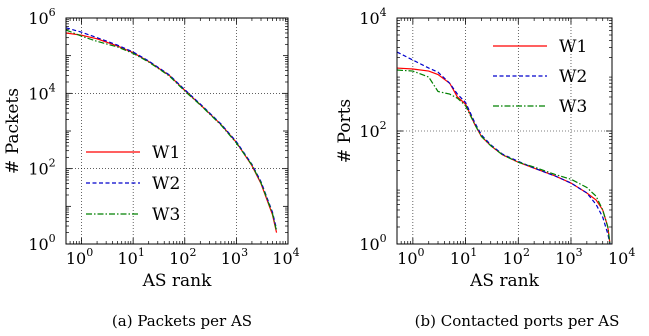  I want to click on y-tick-label: 10⁶, so click(41, 17).